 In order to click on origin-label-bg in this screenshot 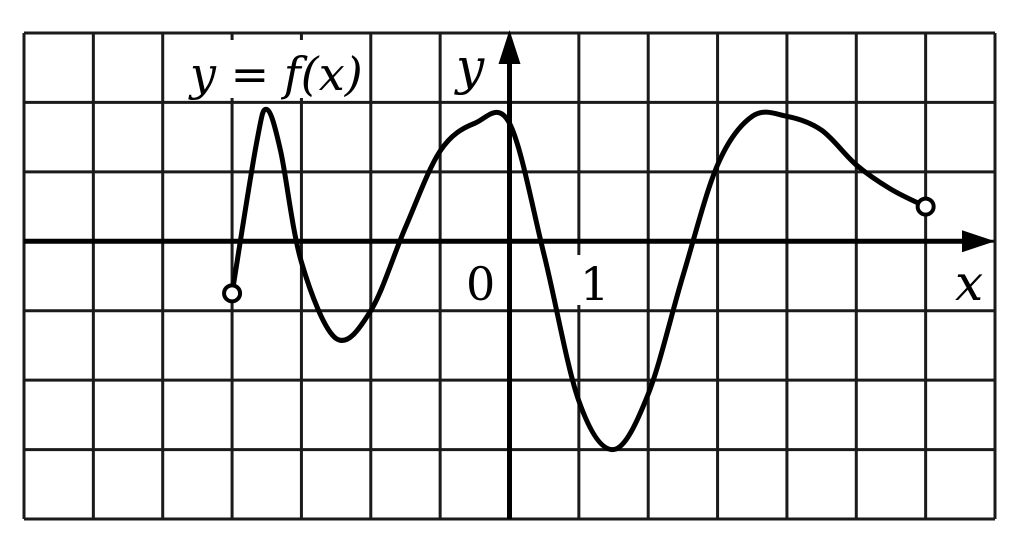, I will do `click(482, 280)`.